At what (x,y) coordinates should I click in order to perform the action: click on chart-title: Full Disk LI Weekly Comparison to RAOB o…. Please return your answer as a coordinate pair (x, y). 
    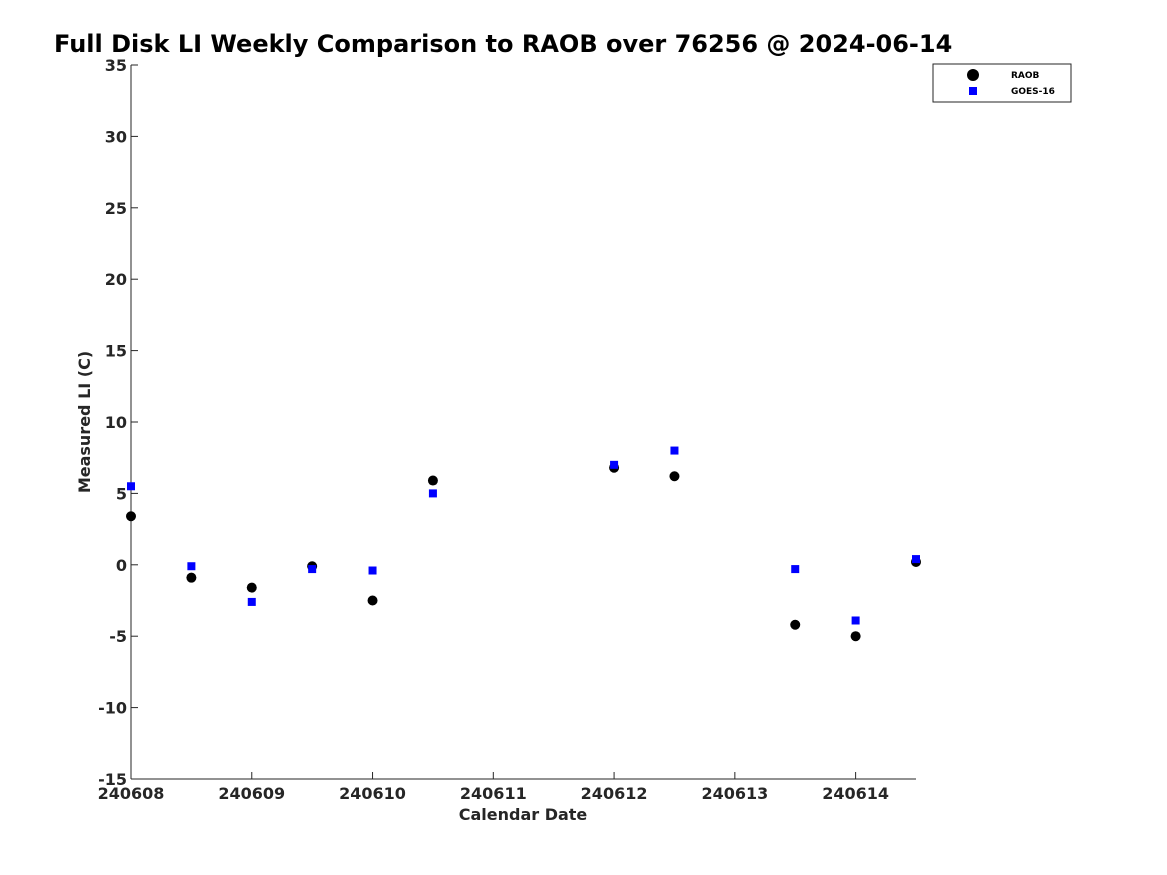
    Looking at the image, I should click on (503, 44).